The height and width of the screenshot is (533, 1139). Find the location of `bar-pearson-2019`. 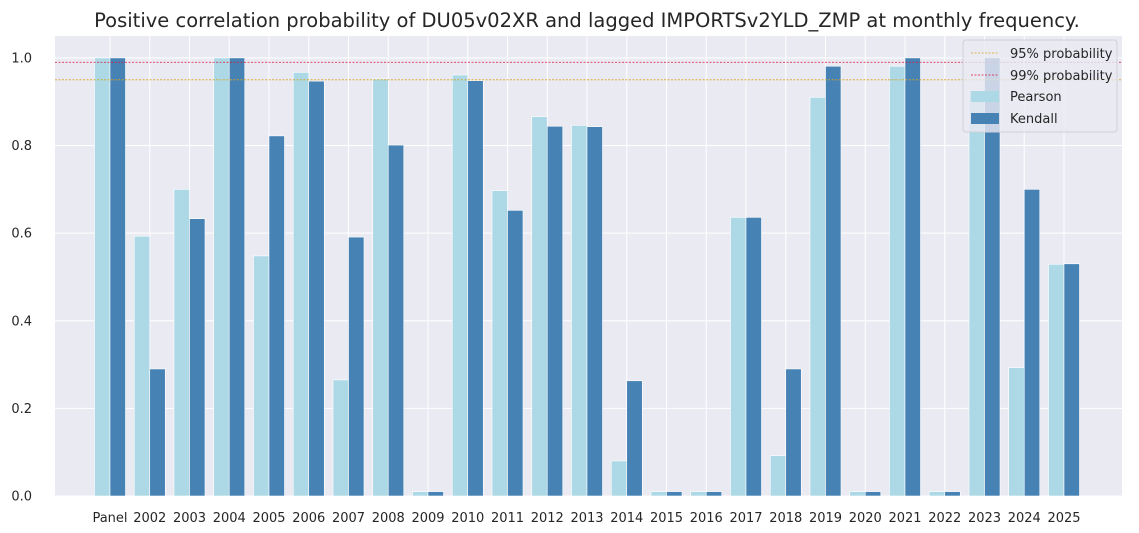

bar-pearson-2019 is located at coordinates (817, 297).